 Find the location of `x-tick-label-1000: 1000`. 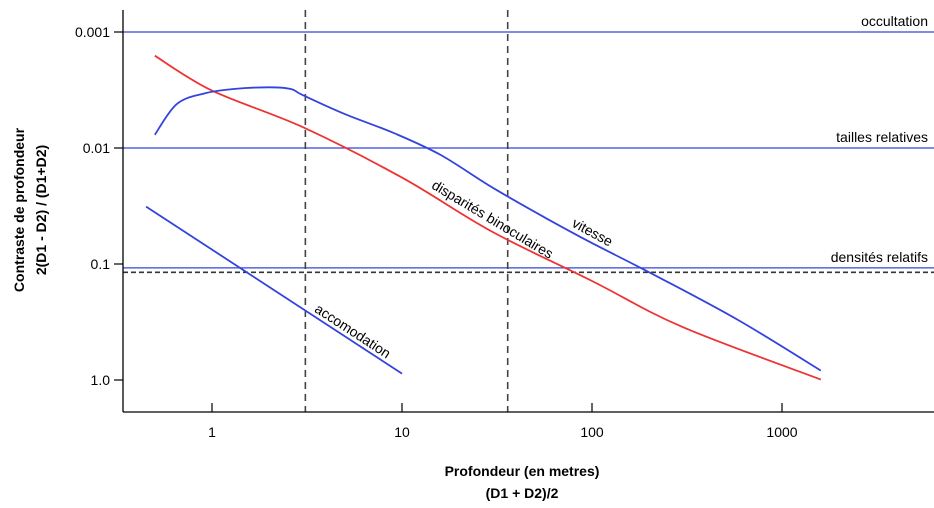

x-tick-label-1000: 1000 is located at coordinates (781, 432).